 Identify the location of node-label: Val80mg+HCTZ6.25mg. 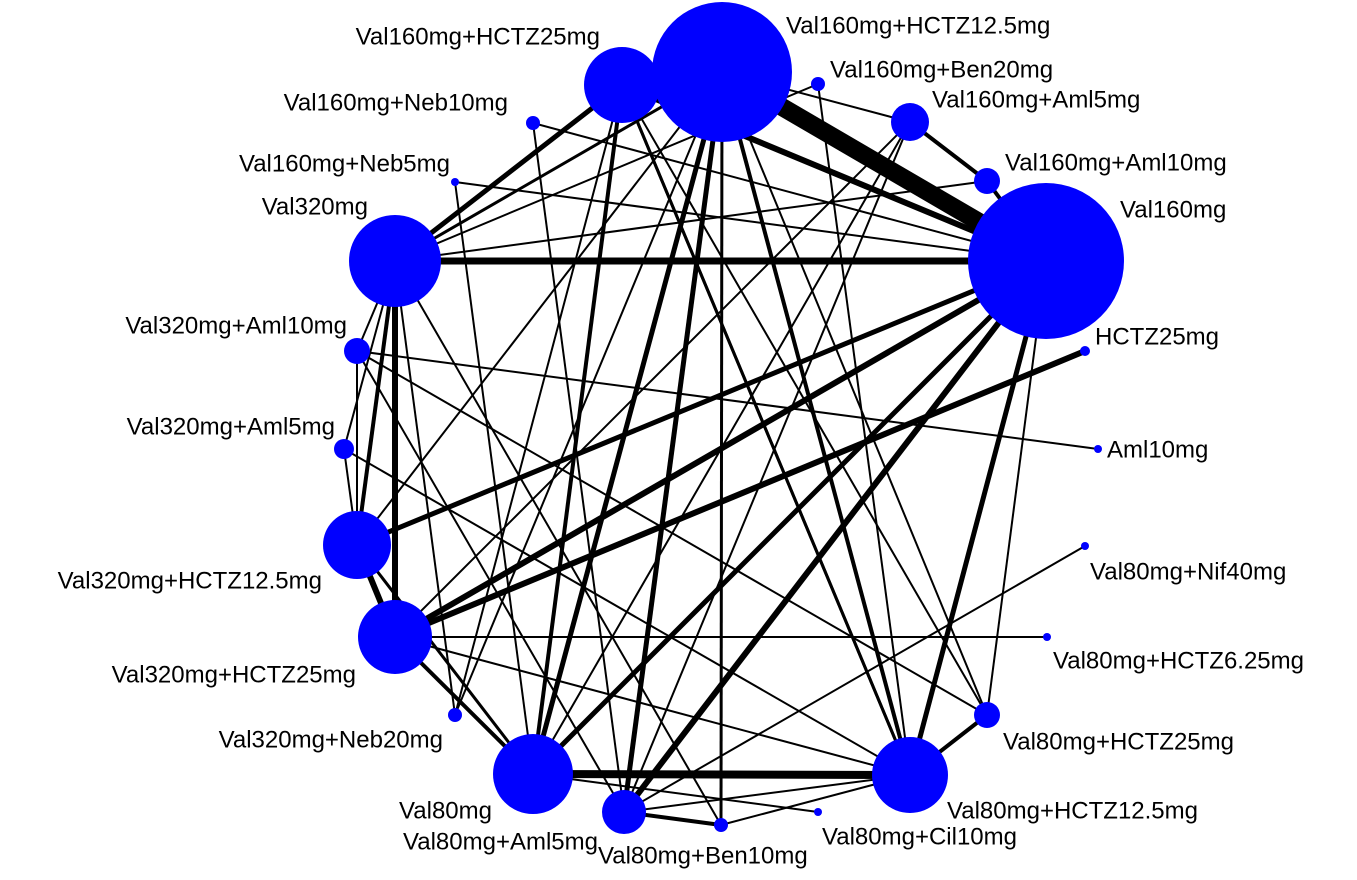
(1178, 660).